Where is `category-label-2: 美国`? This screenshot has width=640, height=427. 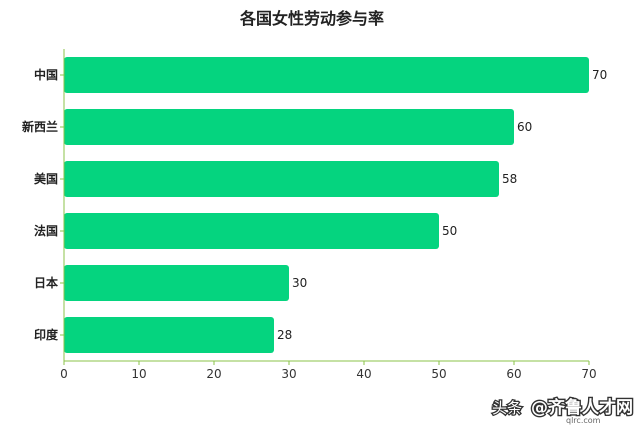
category-label-2: 美国 is located at coordinates (46, 178).